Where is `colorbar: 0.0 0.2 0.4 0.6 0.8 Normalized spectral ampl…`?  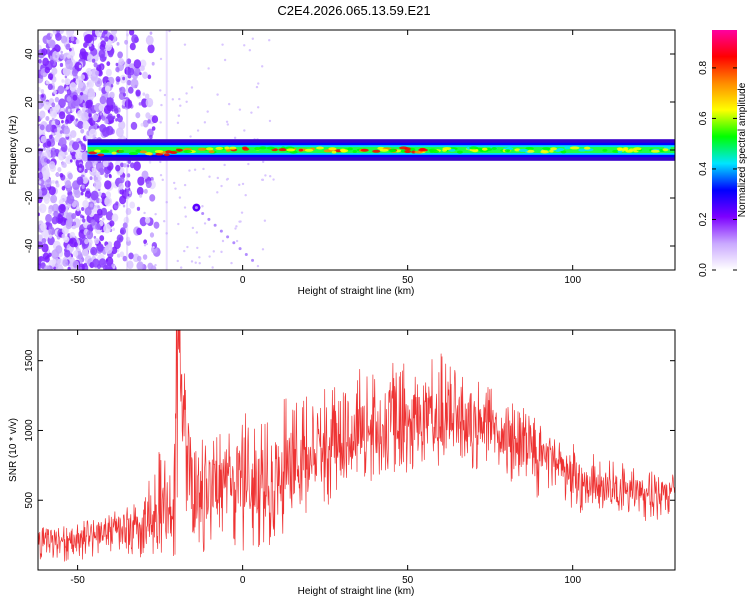
colorbar: 0.0 0.2 0.4 0.6 0.8 Normalized spectral ampl… is located at coordinates (723, 153).